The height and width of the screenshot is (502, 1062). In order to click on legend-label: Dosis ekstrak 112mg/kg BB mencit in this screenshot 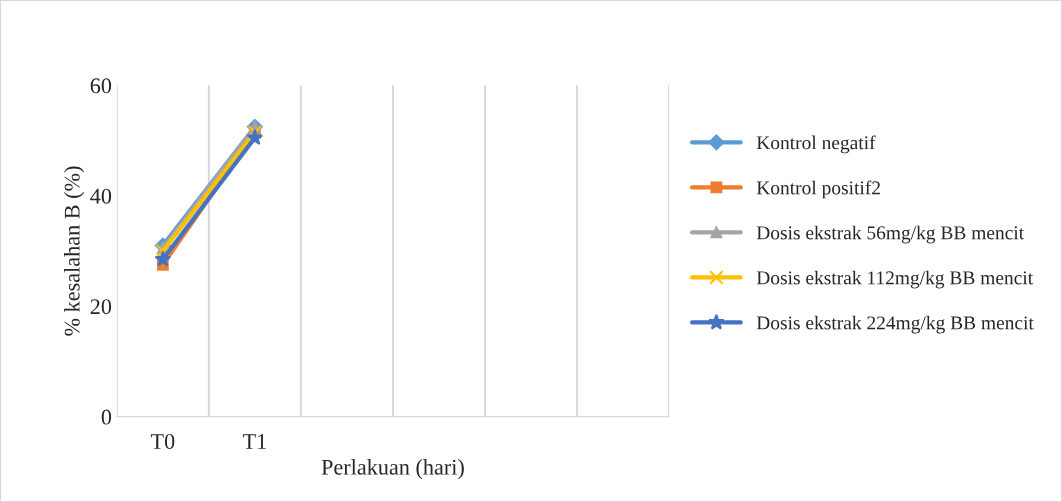, I will do `click(895, 279)`.